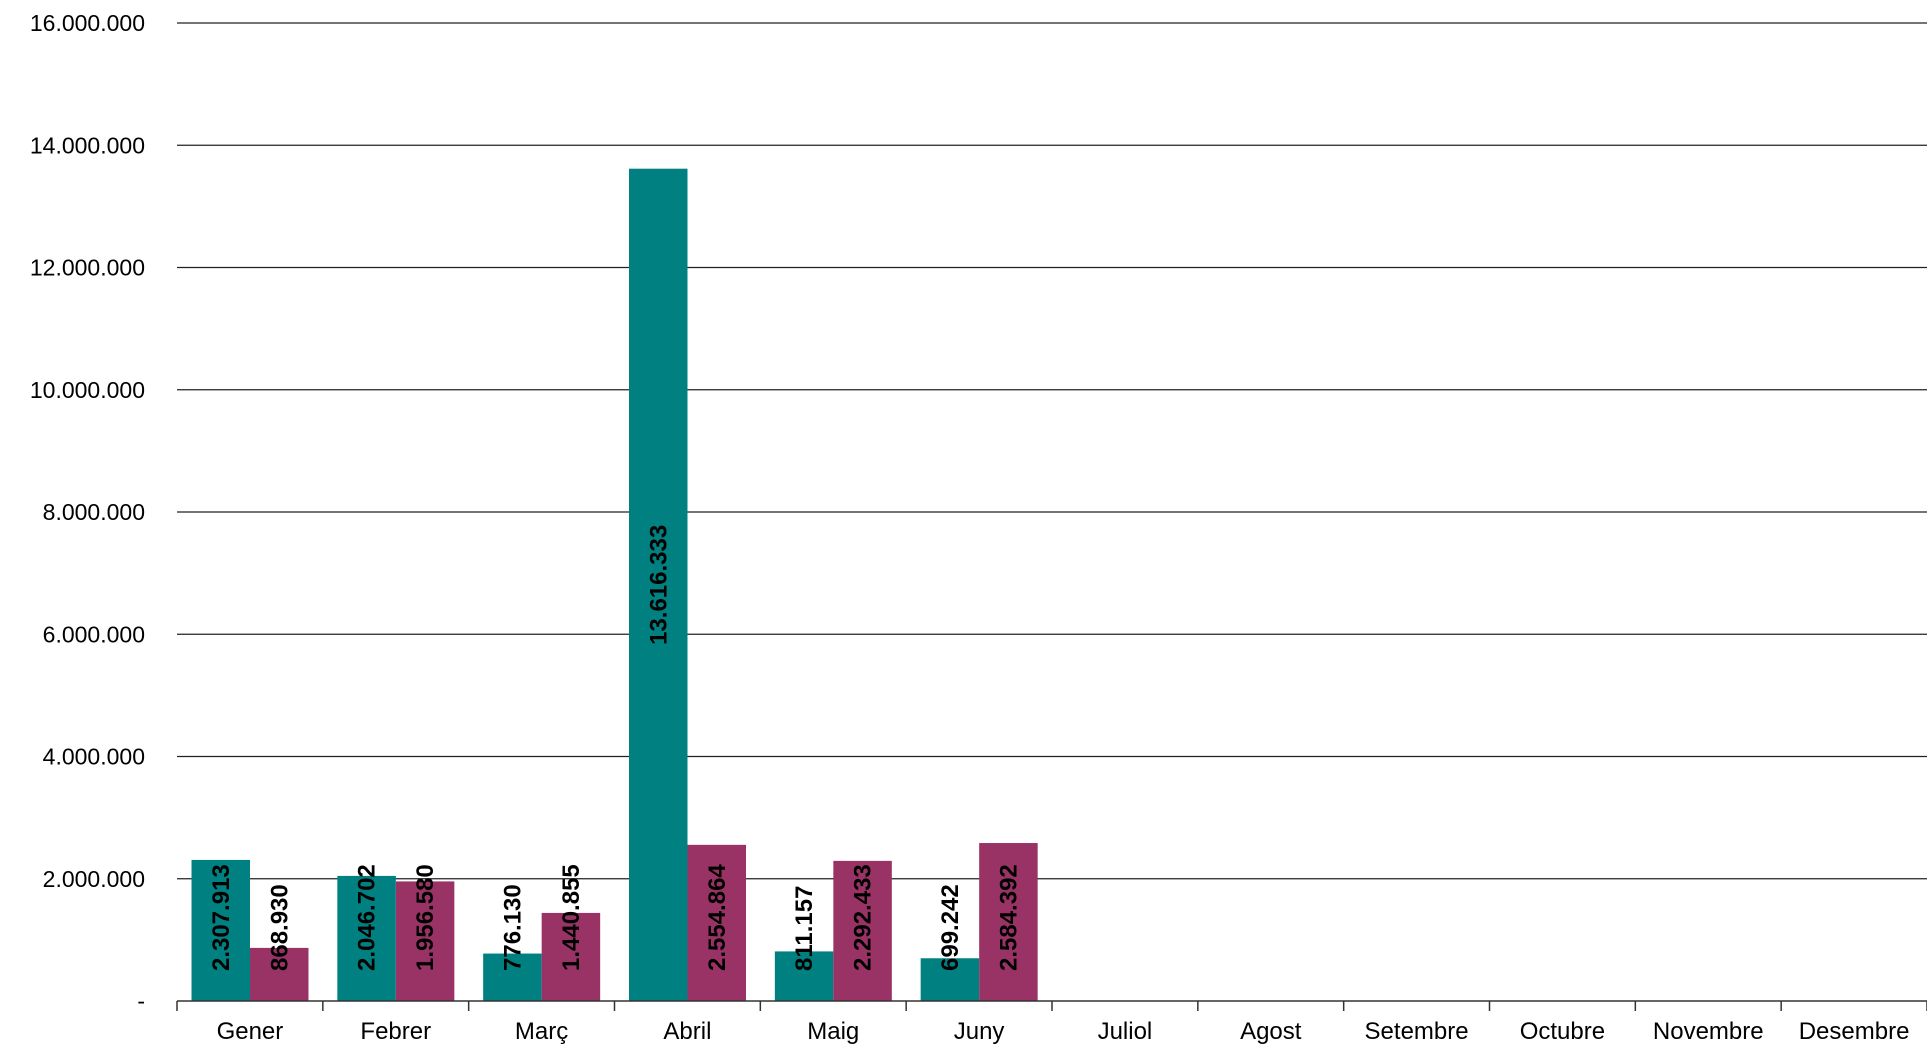 Image resolution: width=1927 pixels, height=1047 pixels. What do you see at coordinates (94, 757) in the screenshot?
I see `y-tick-label: 4.000.000` at bounding box center [94, 757].